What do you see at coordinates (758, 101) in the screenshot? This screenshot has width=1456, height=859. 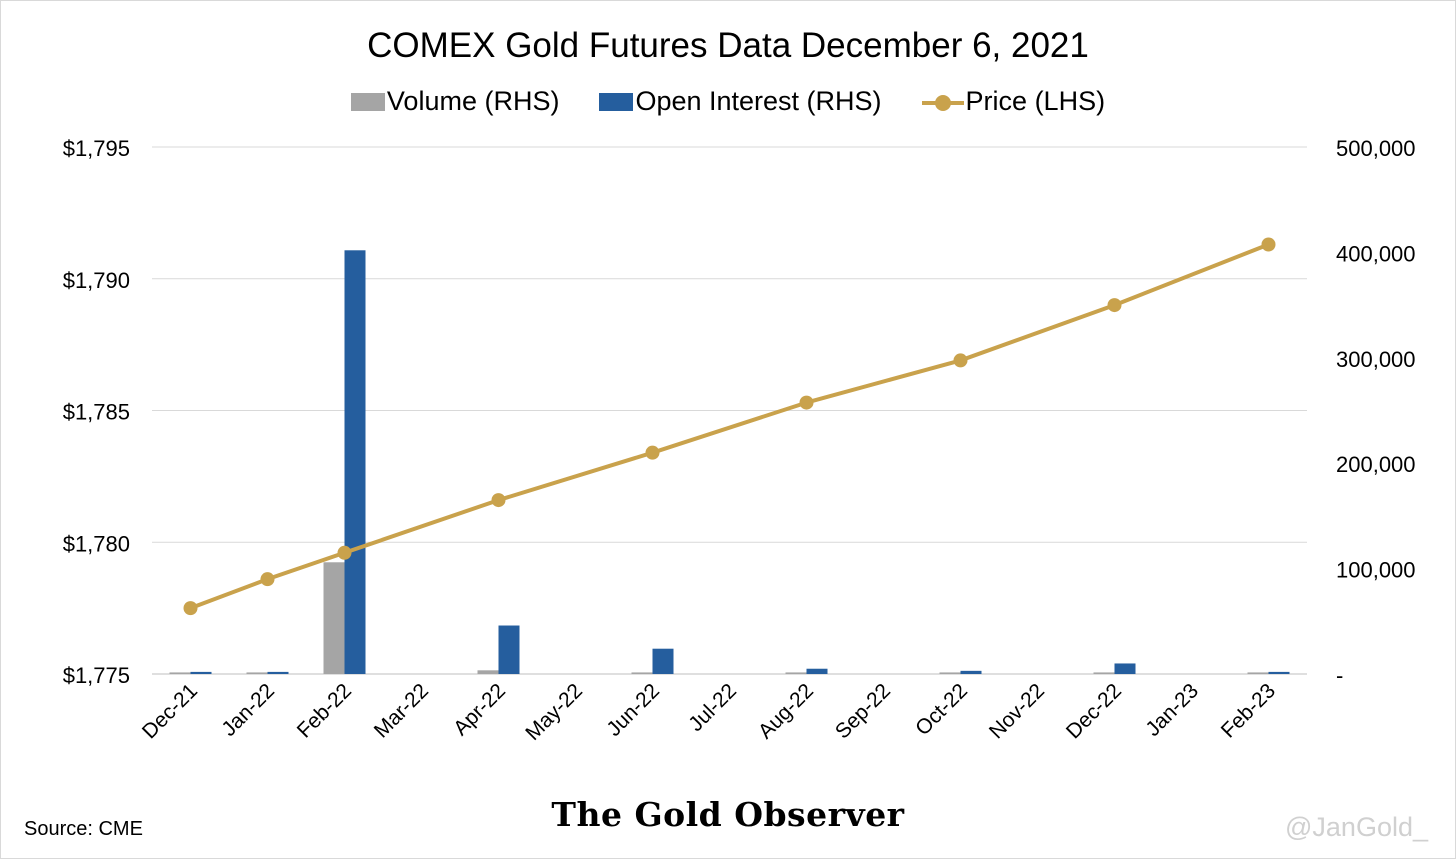 I see `legend-label-open-interest: Open Interest (RHS)` at bounding box center [758, 101].